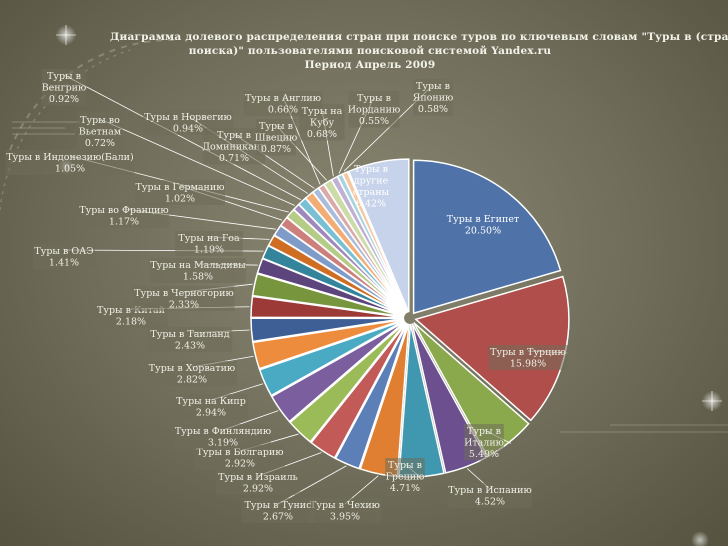 This screenshot has width=728, height=546. I want to click on slice-name: Туры в Египет, so click(483, 219).